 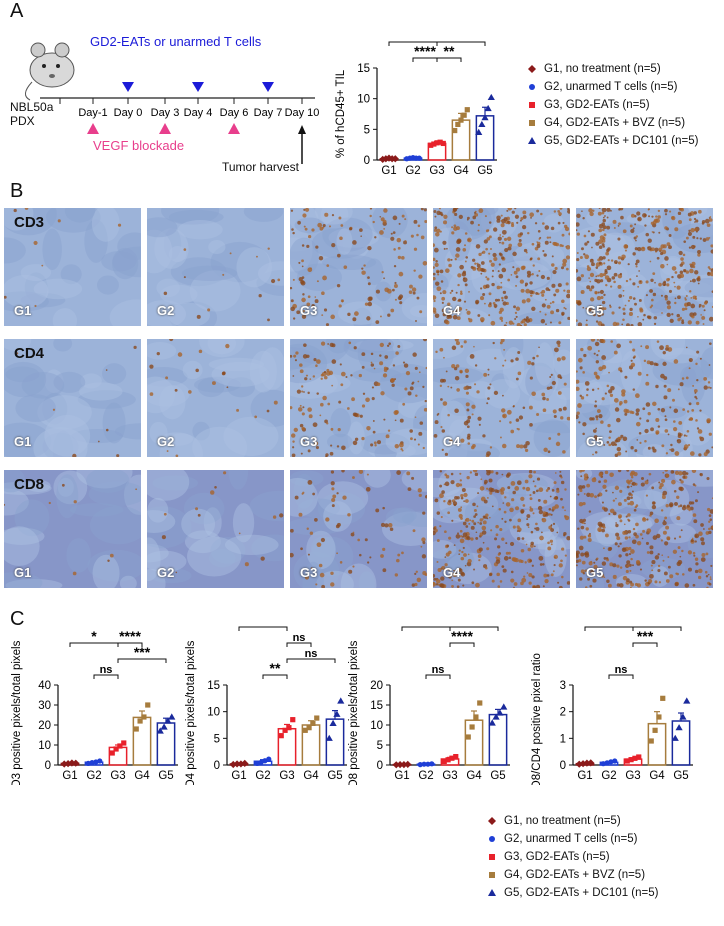 I want to click on x-tick-label: G2, so click(x=262, y=776).